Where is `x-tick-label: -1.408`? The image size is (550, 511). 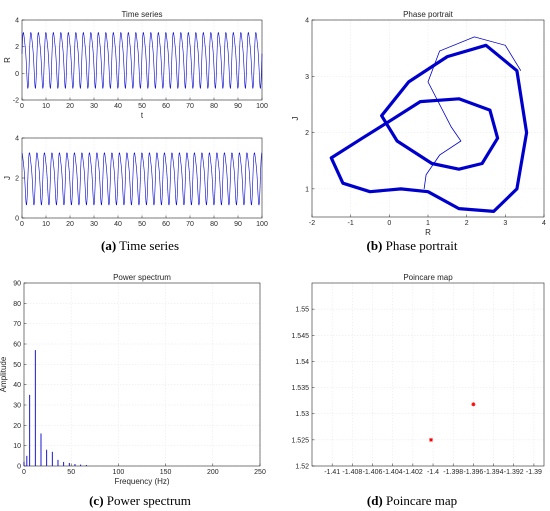
x-tick-label: -1.408 is located at coordinates (352, 472).